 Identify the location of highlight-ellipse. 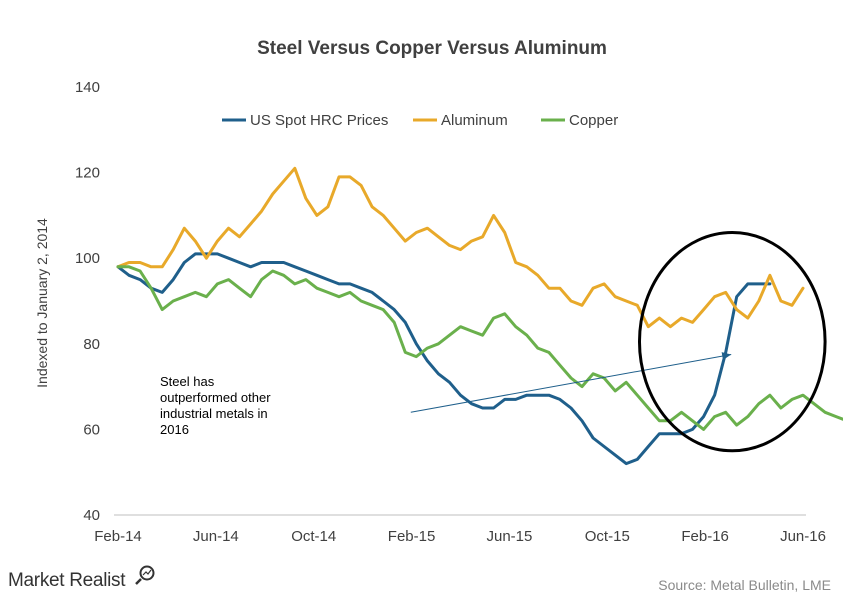
(732, 342).